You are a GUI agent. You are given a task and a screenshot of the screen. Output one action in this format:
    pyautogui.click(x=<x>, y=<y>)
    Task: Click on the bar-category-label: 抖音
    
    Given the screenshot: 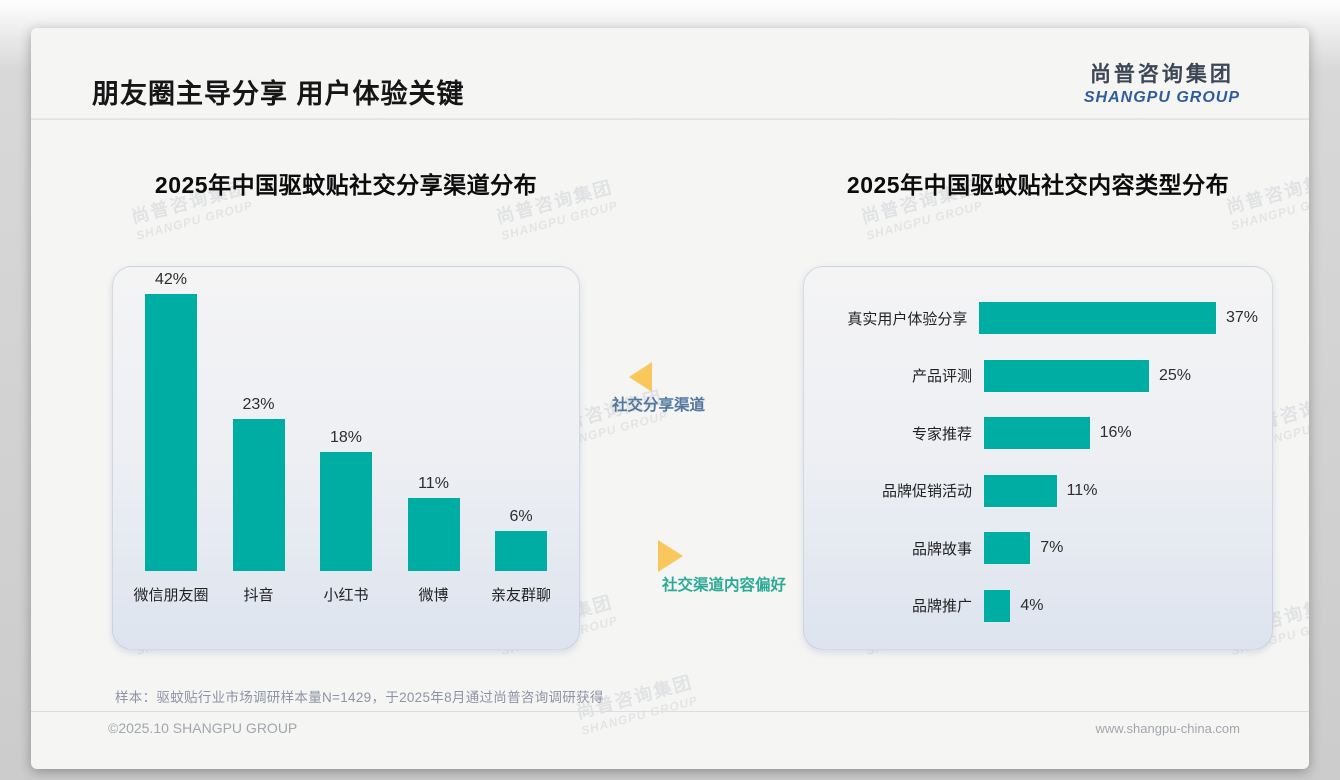 What is the action you would take?
    pyautogui.click(x=258, y=595)
    